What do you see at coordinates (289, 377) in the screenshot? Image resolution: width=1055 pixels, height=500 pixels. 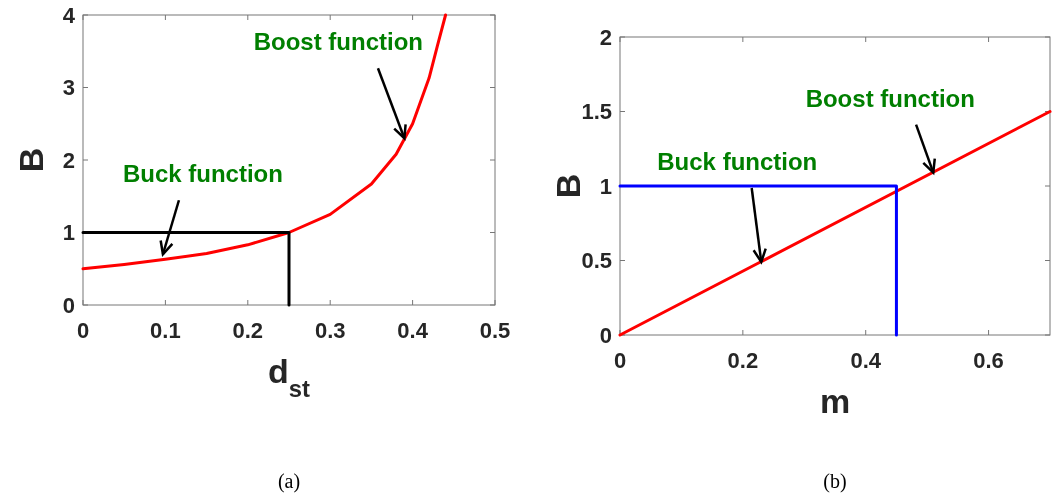 I see `x-axis-title: d$_{st}$` at bounding box center [289, 377].